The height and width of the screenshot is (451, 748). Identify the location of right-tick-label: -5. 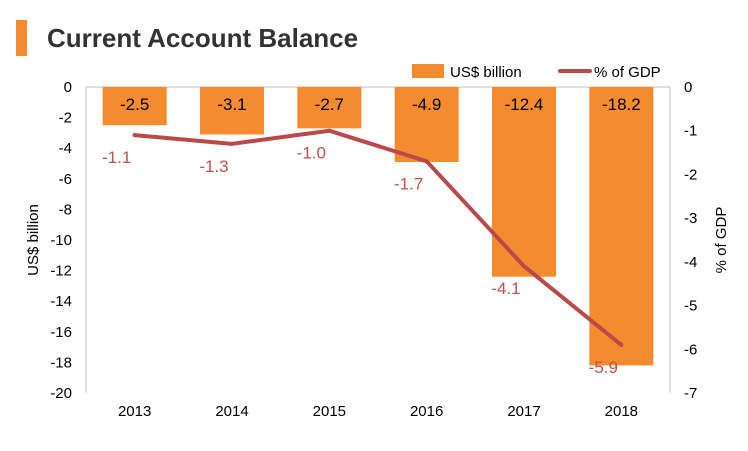
(690, 306).